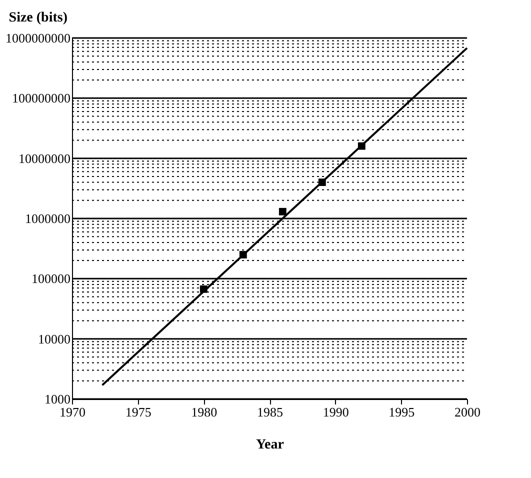 This screenshot has width=531, height=478. Describe the element at coordinates (54, 338) in the screenshot. I see `y-tick-label: 10000` at that location.